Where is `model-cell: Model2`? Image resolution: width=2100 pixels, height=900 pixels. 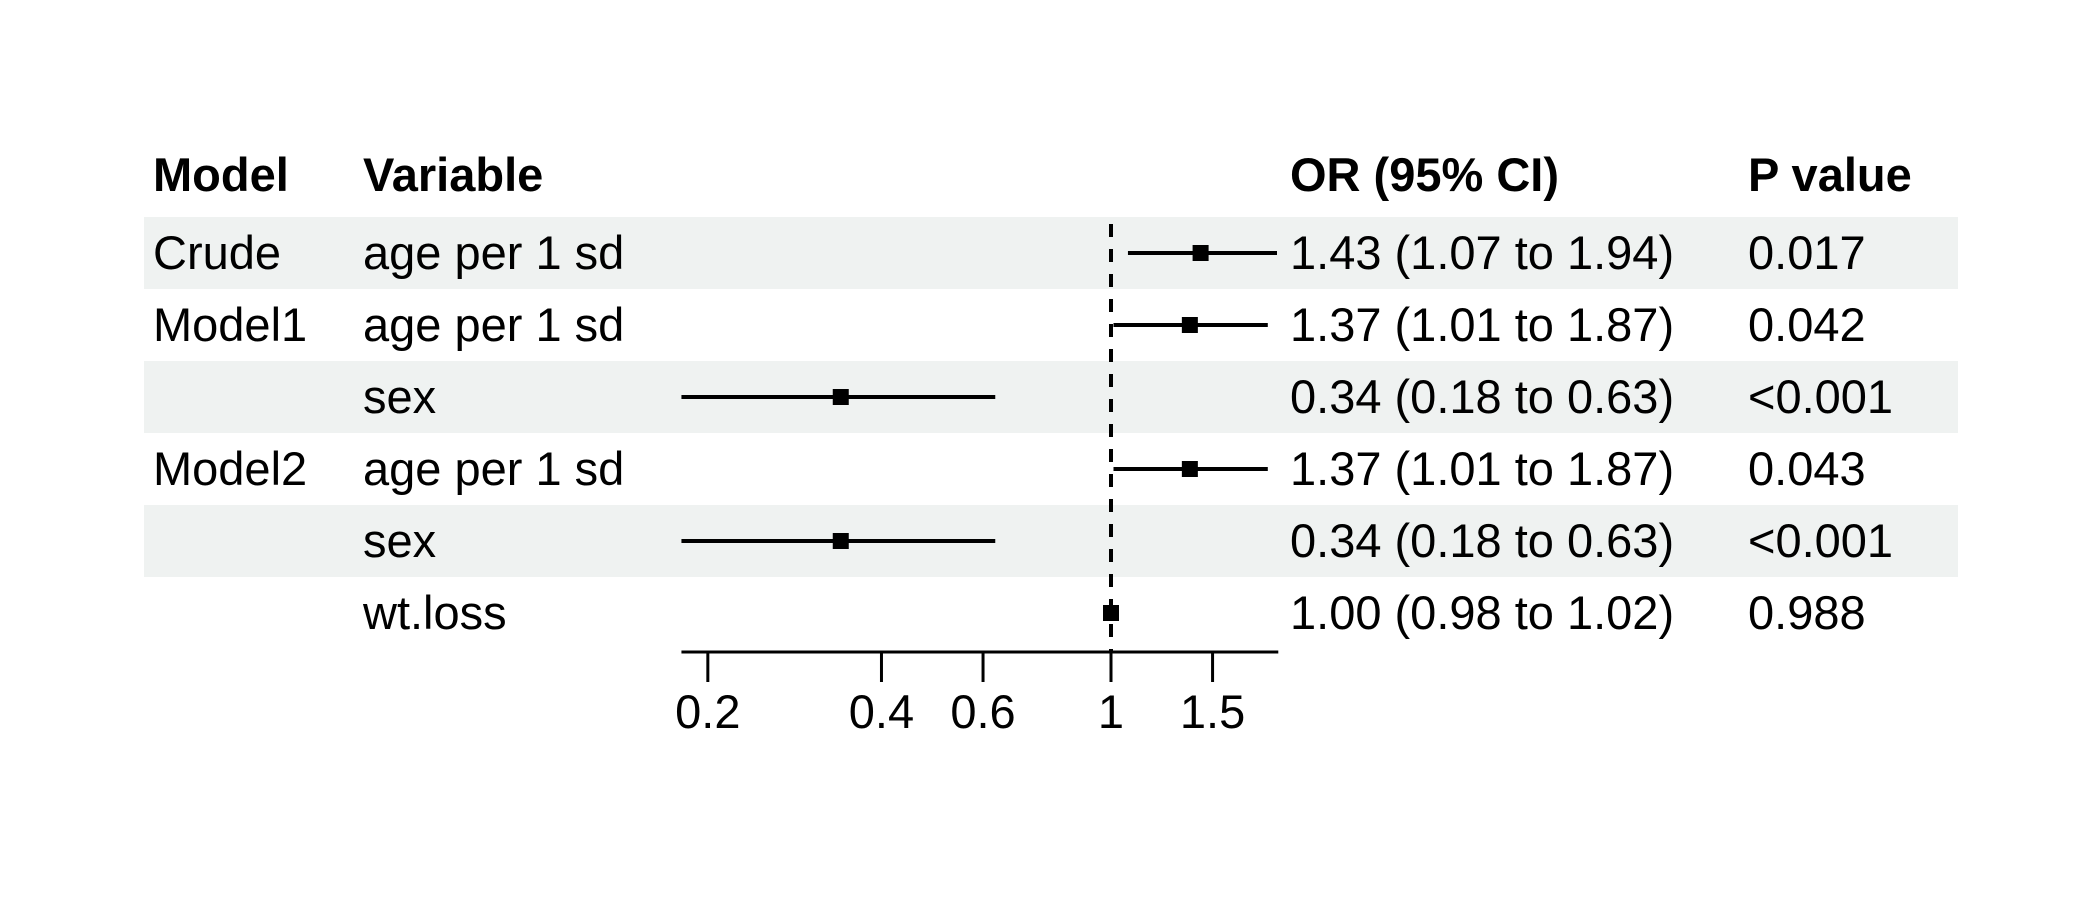
model-cell: Model2 is located at coordinates (230, 469).